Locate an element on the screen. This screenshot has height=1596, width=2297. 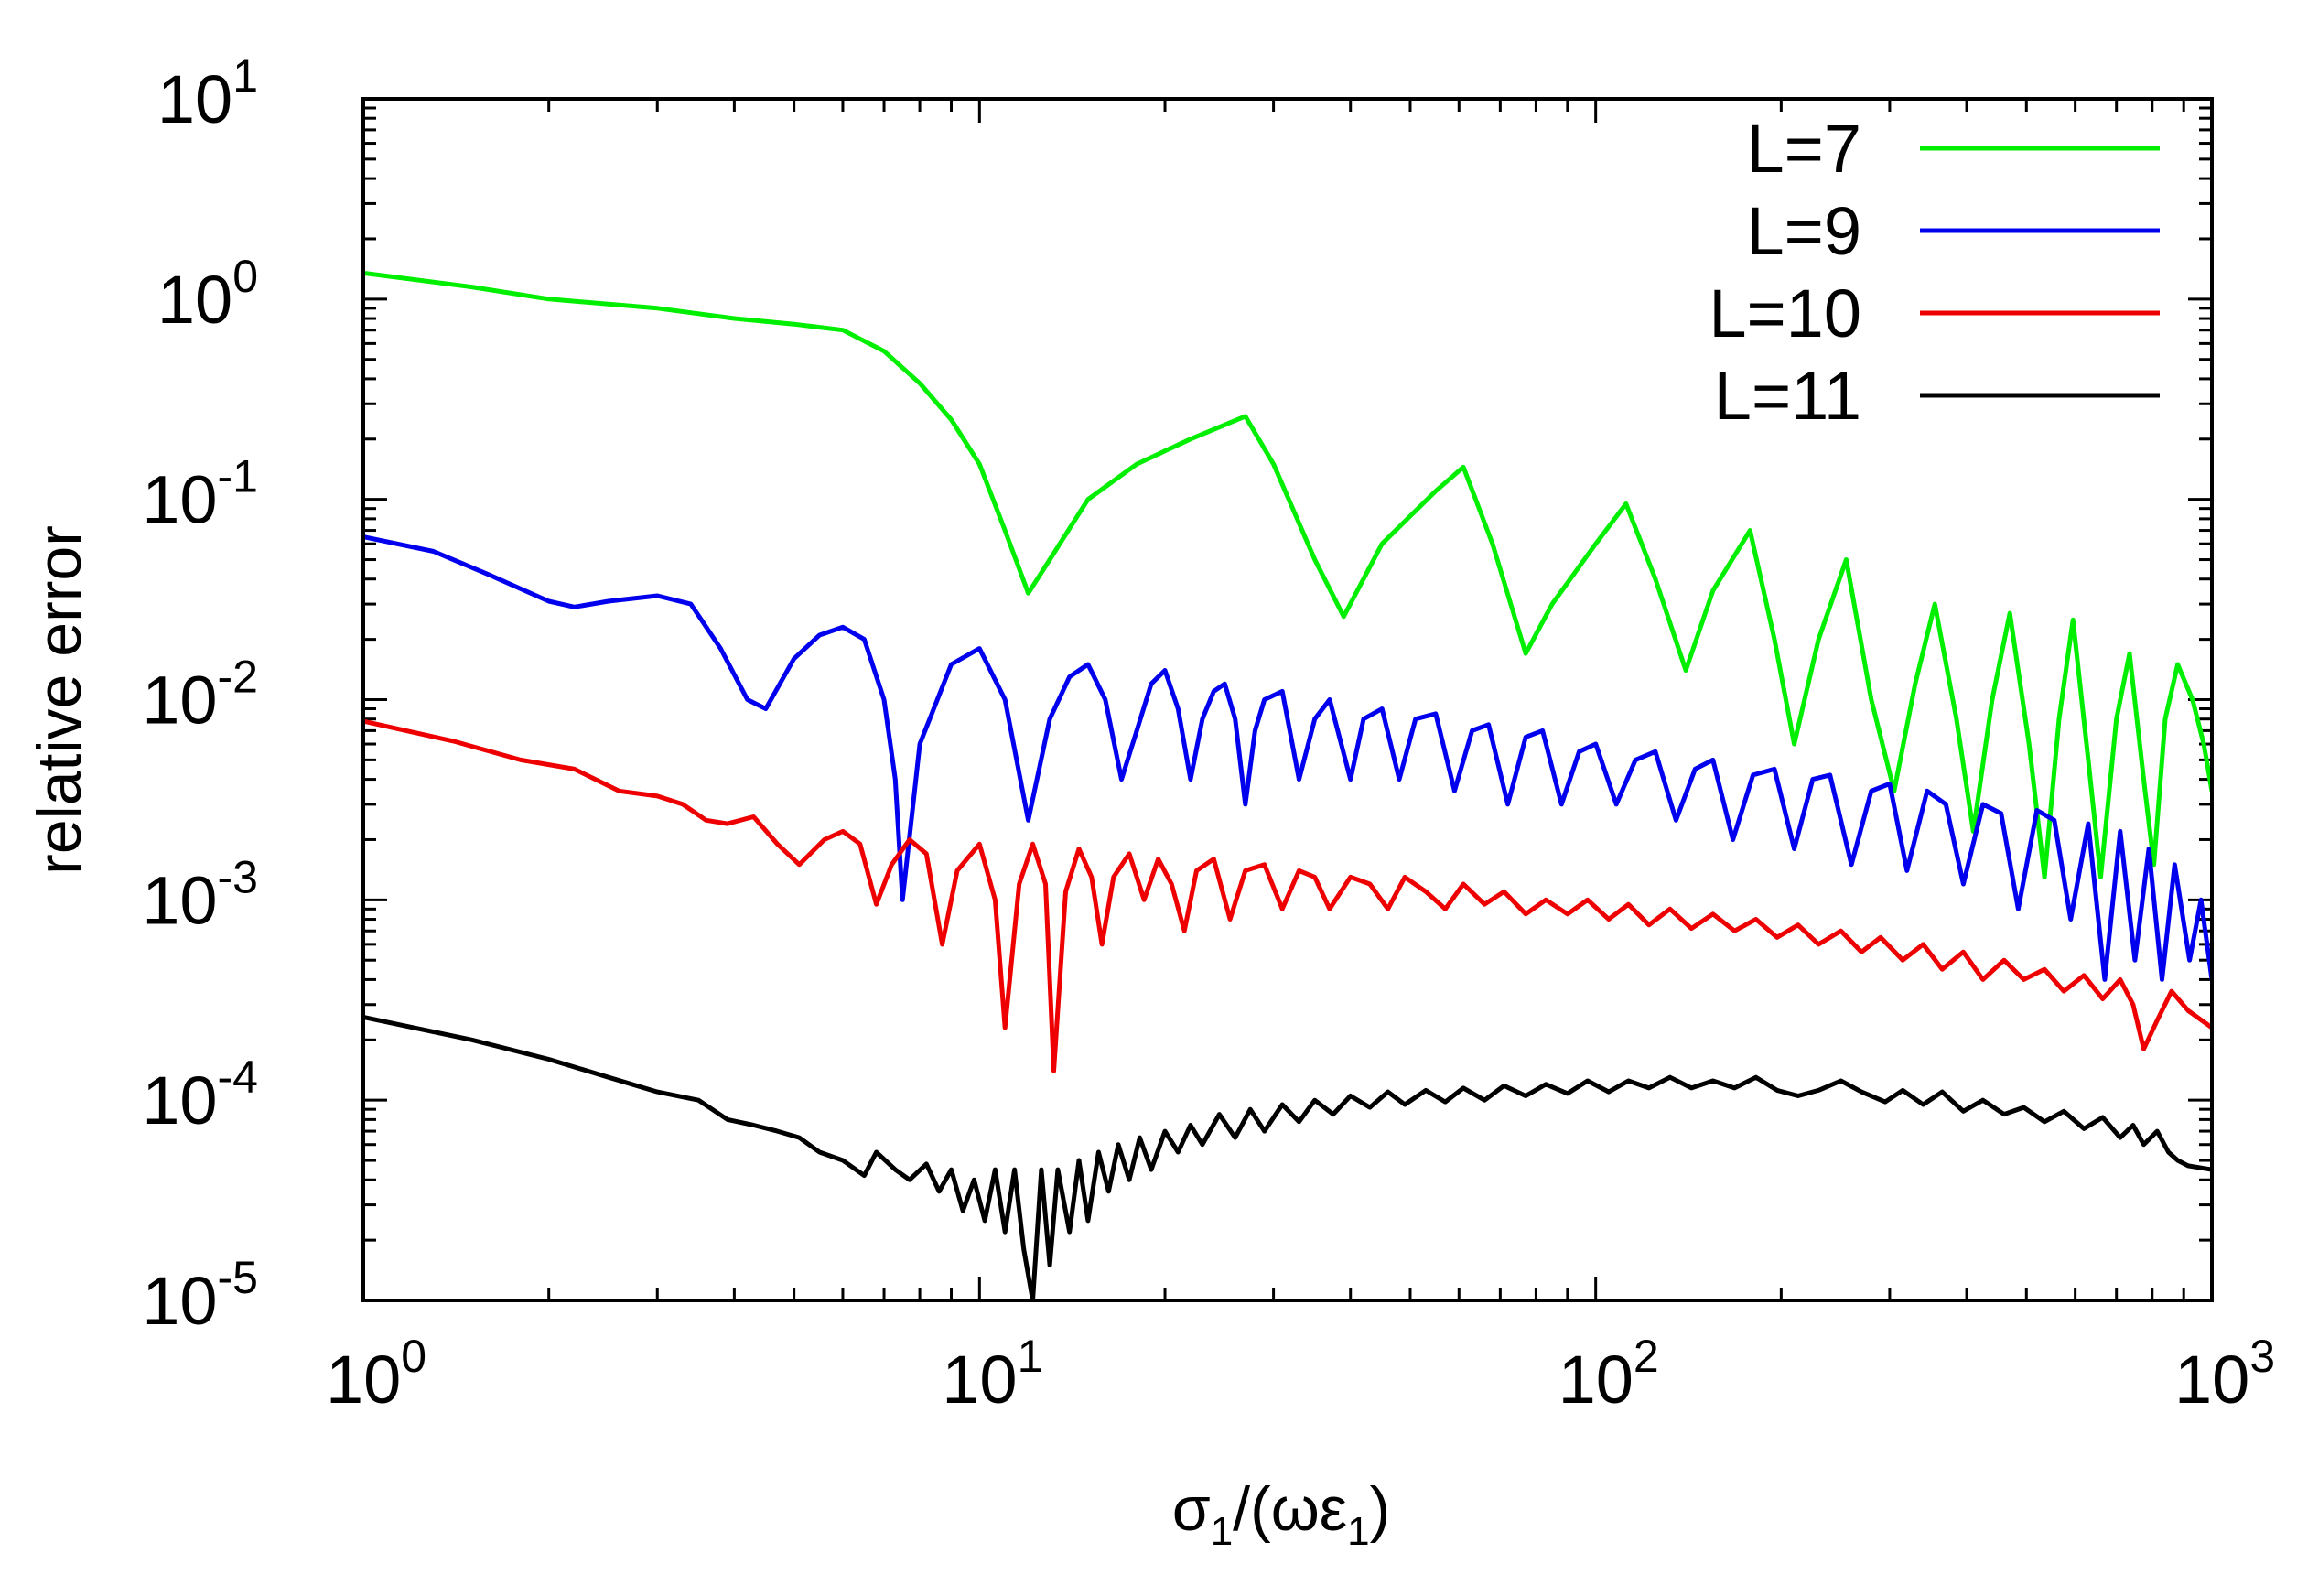
x-axis-title: σ1/(ωε1) is located at coordinates (1281, 1514).